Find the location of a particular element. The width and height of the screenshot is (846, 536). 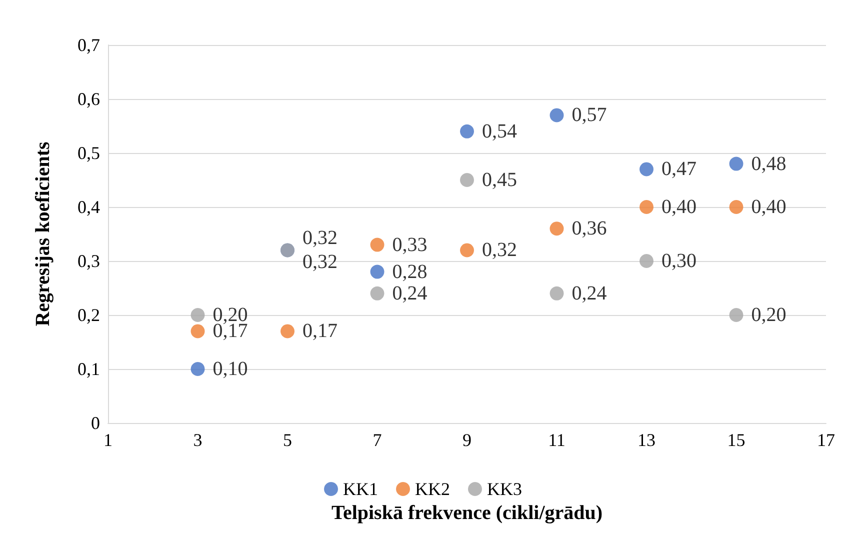

data-label: 0,30 is located at coordinates (679, 261).